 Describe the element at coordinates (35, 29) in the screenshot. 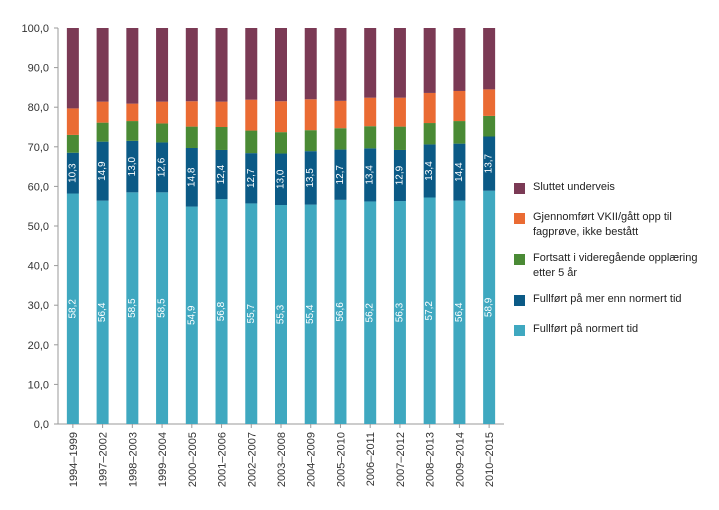

I see `y-tick-label: 100,0` at that location.